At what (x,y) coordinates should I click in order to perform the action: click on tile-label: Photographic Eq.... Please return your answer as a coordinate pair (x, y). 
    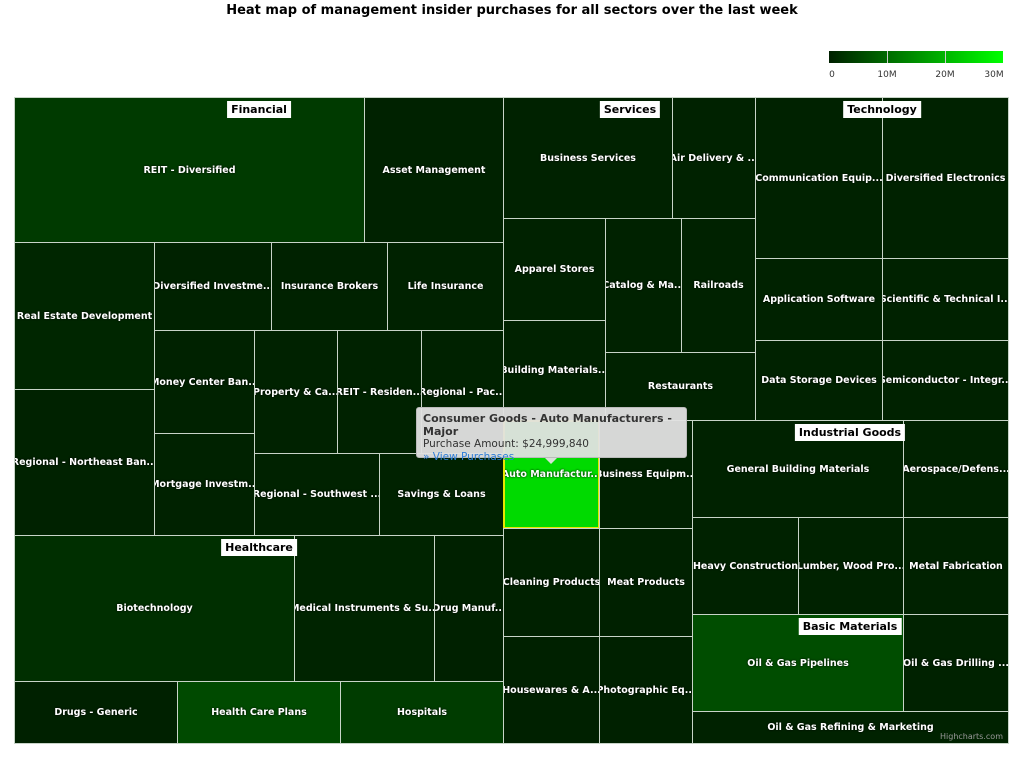
    Looking at the image, I should click on (646, 690).